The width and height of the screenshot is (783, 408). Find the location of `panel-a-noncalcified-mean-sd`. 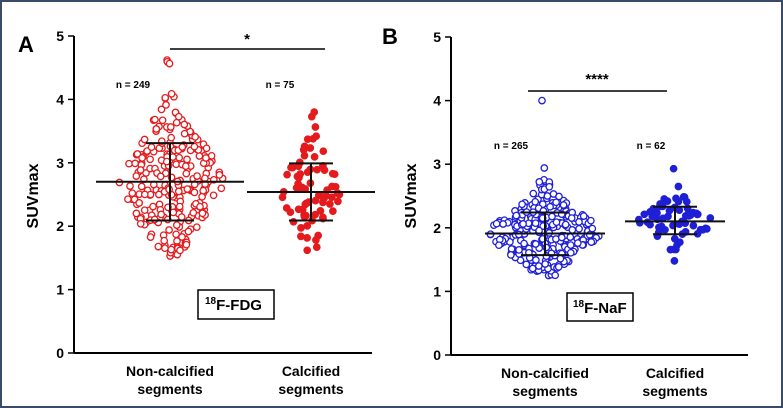

panel-a-noncalcified-mean-sd is located at coordinates (170, 182).